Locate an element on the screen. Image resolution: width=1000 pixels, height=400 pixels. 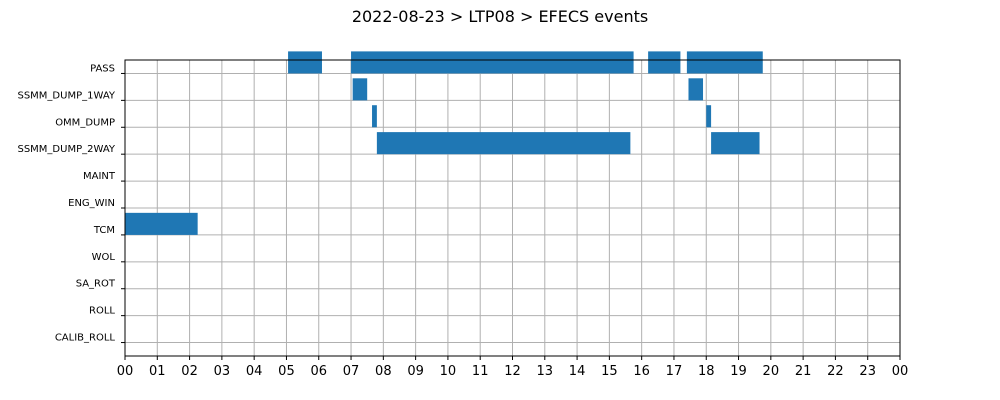
y-tick-label: WOL is located at coordinates (104, 257).